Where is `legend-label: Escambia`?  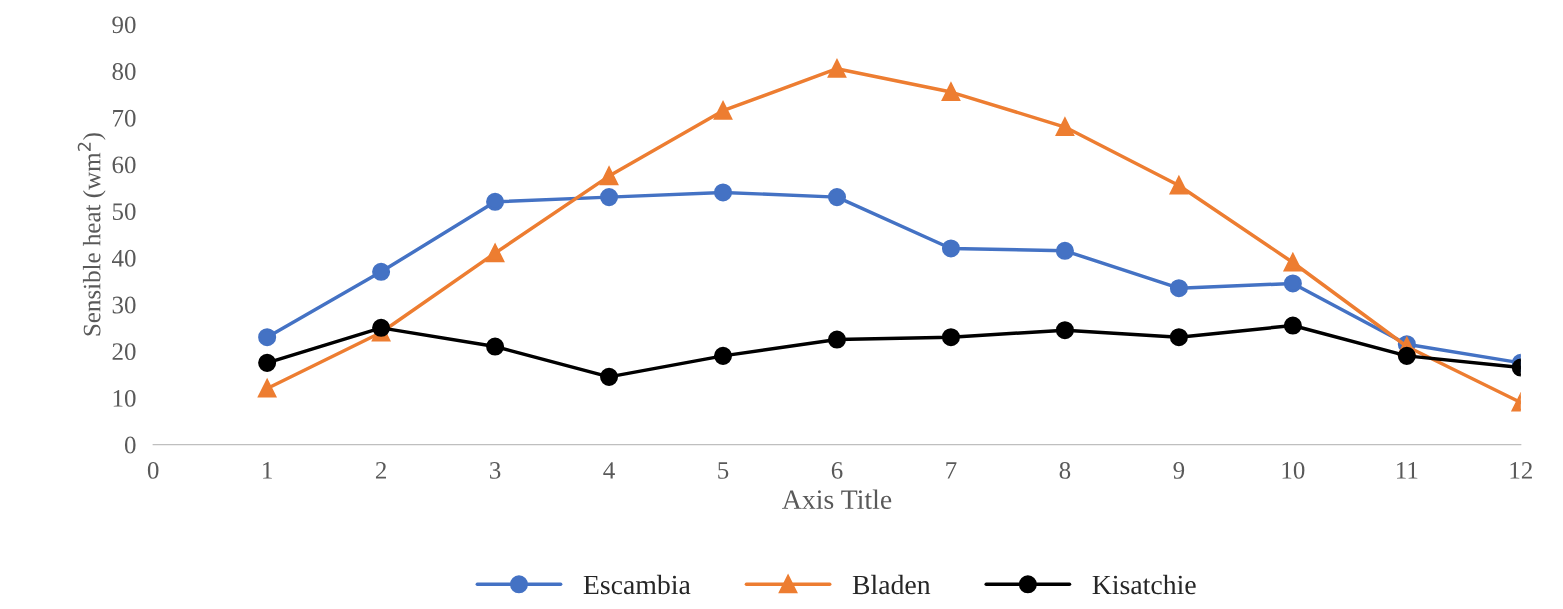 legend-label: Escambia is located at coordinates (637, 584).